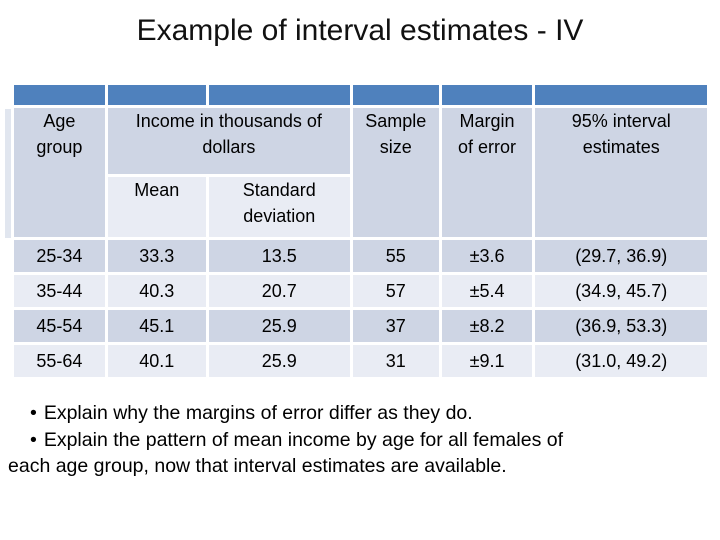 Image resolution: width=720 pixels, height=540 pixels. Describe the element at coordinates (487, 361) in the screenshot. I see `cell-margin-of-error: ±9.1` at that location.